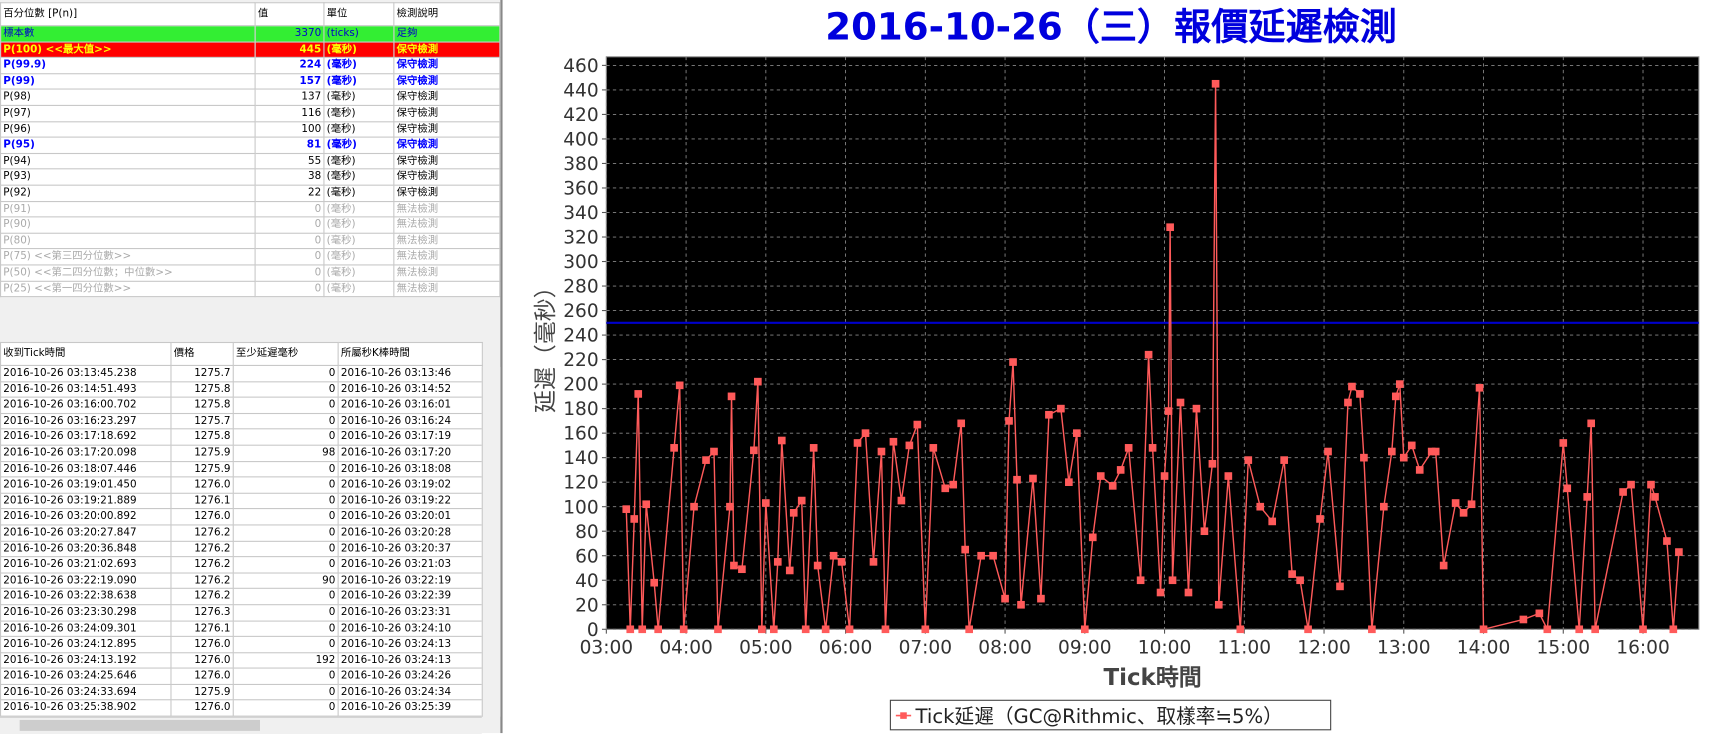 This screenshot has height=734, width=1712. I want to click on table-cell: 2016-10-26 03:24:10, so click(410, 629).